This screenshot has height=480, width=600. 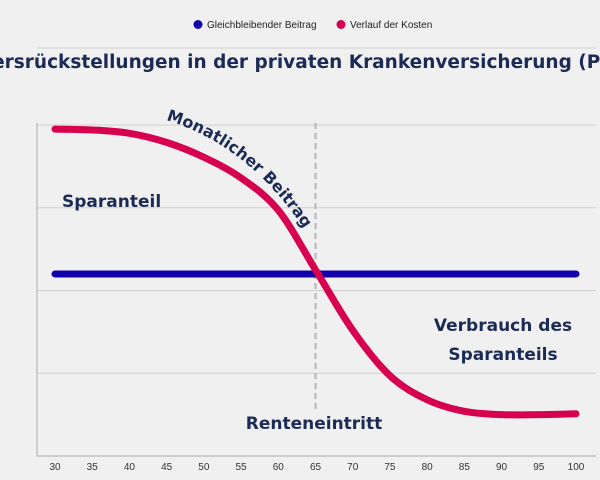 I want to click on x-tick-label: 85, so click(x=465, y=467).